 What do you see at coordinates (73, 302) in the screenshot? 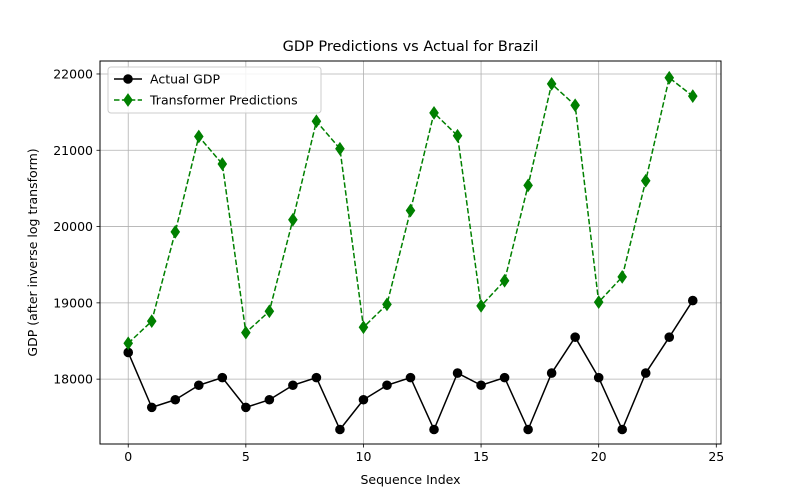
I see `y-tick-label: 19000` at bounding box center [73, 302].